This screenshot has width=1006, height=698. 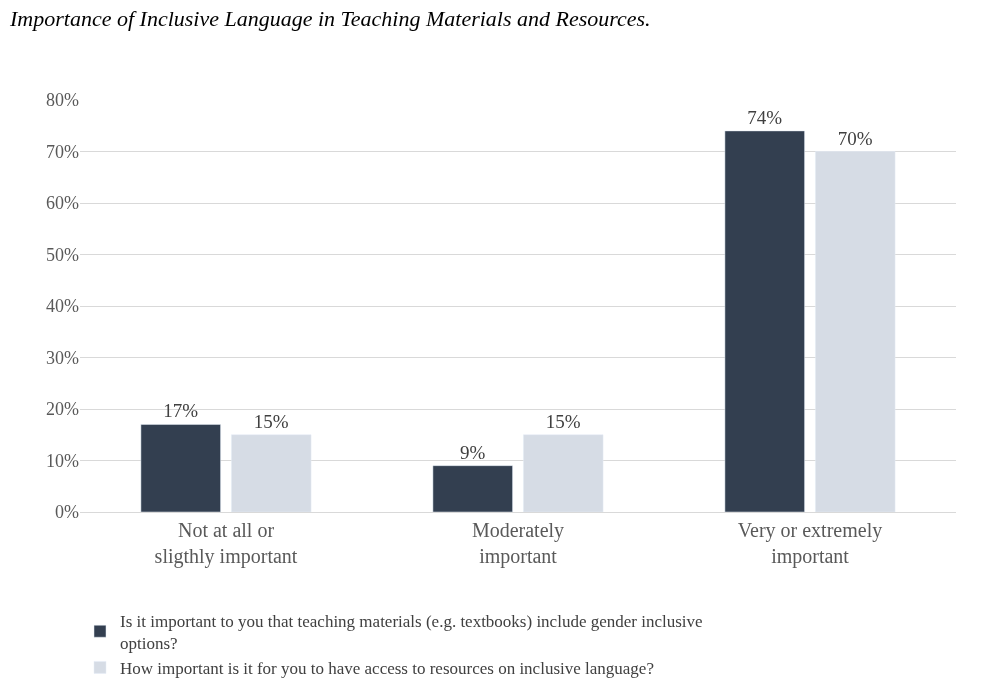 I want to click on legend-label: Is it important to you that teaching materials (e.g. textbooks) include gender inclusive options?, so click(x=411, y=632).